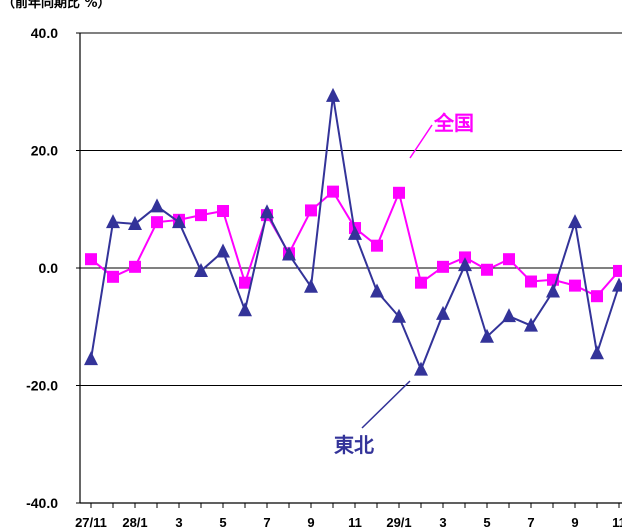 This screenshot has height=531, width=622. I want to click on series-label: 全国, so click(453, 123).